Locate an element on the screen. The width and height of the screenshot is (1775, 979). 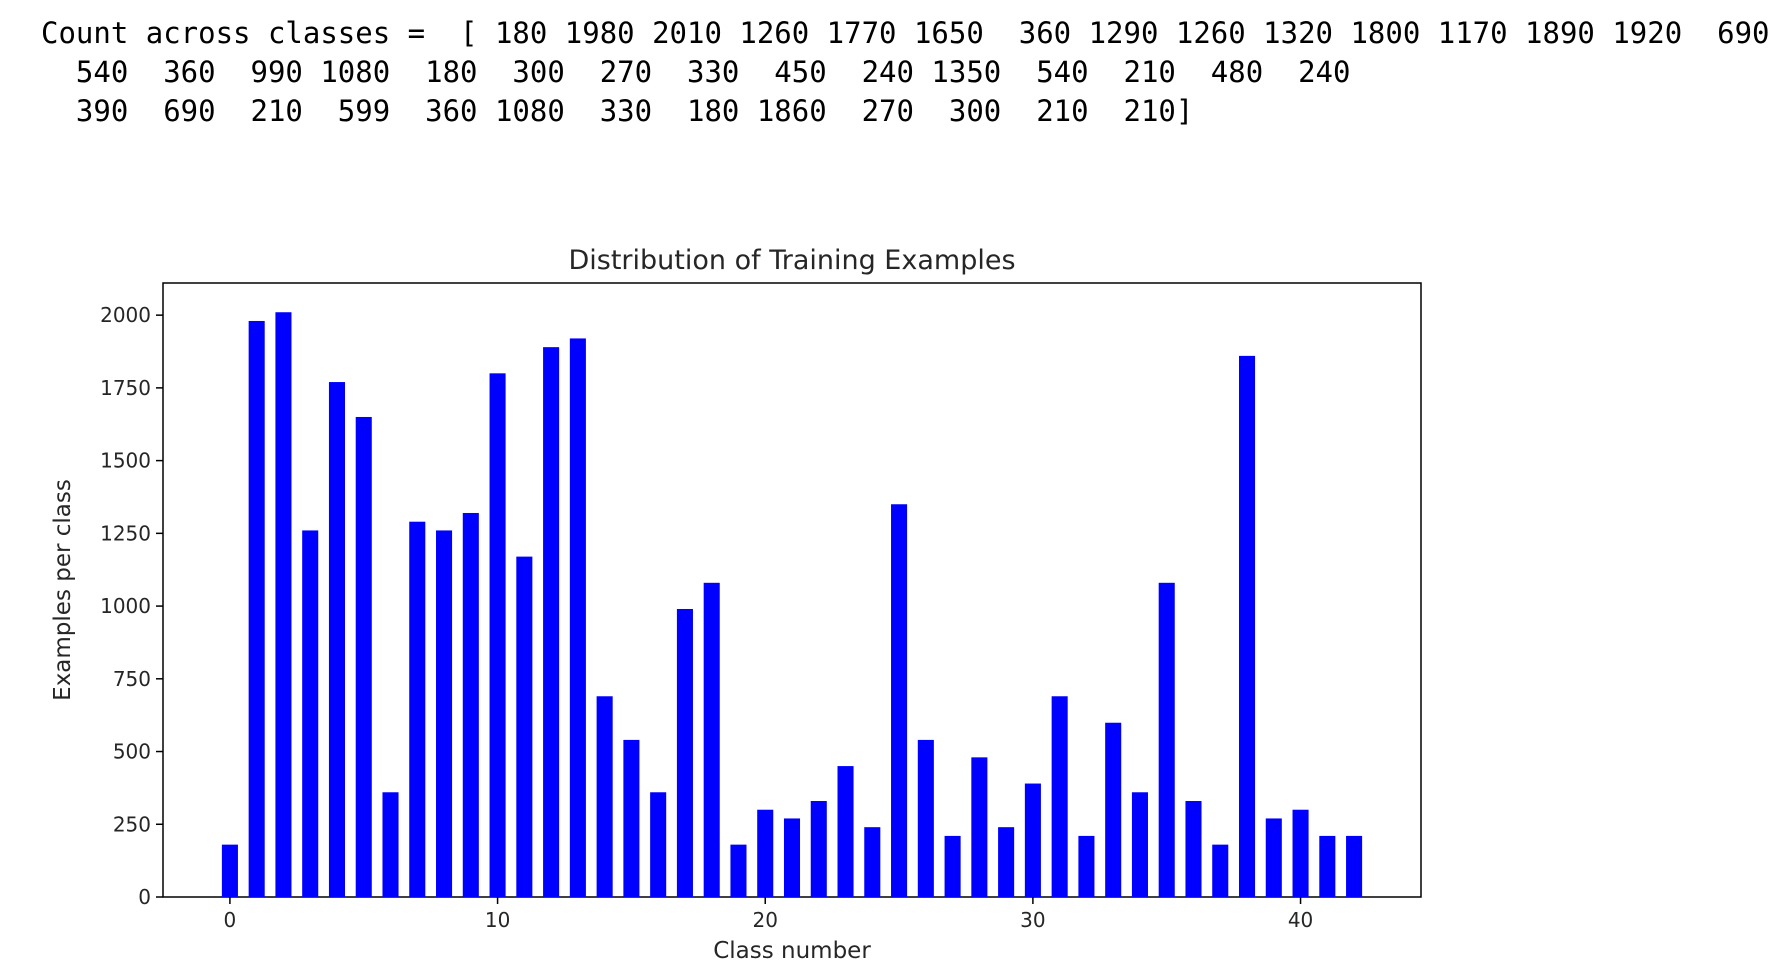
y-tick-label: 750 is located at coordinates (132, 679).